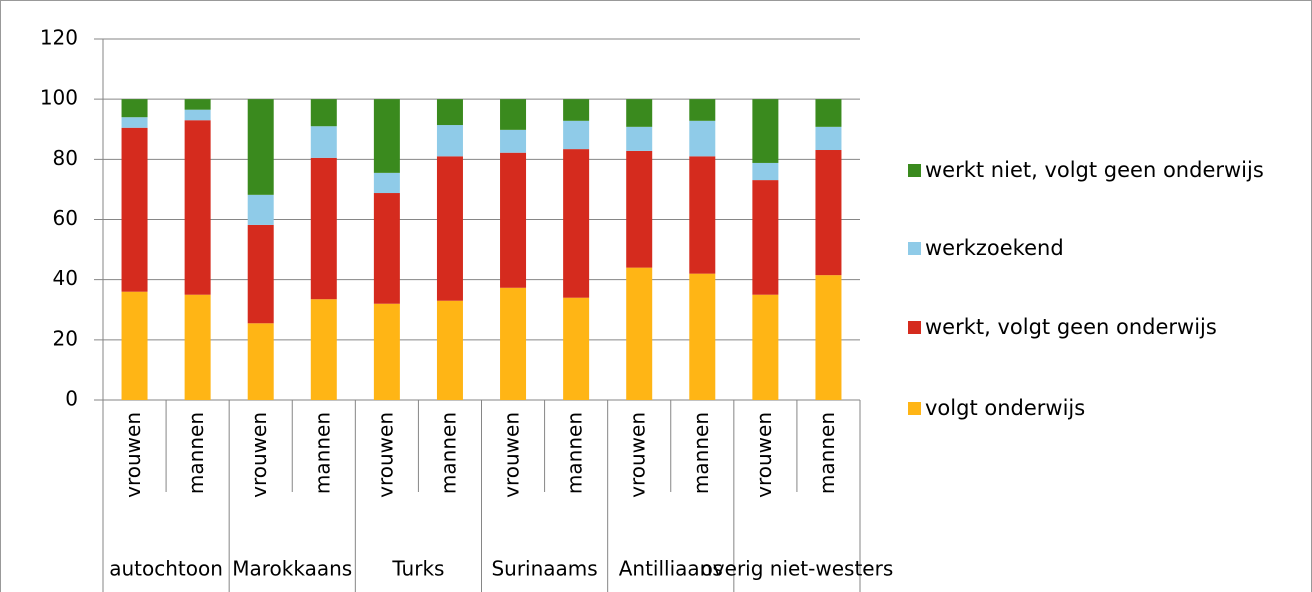 The width and height of the screenshot is (1312, 592). I want to click on legend-label: werkt niet, volgt geen onderwijs, so click(1094, 170).